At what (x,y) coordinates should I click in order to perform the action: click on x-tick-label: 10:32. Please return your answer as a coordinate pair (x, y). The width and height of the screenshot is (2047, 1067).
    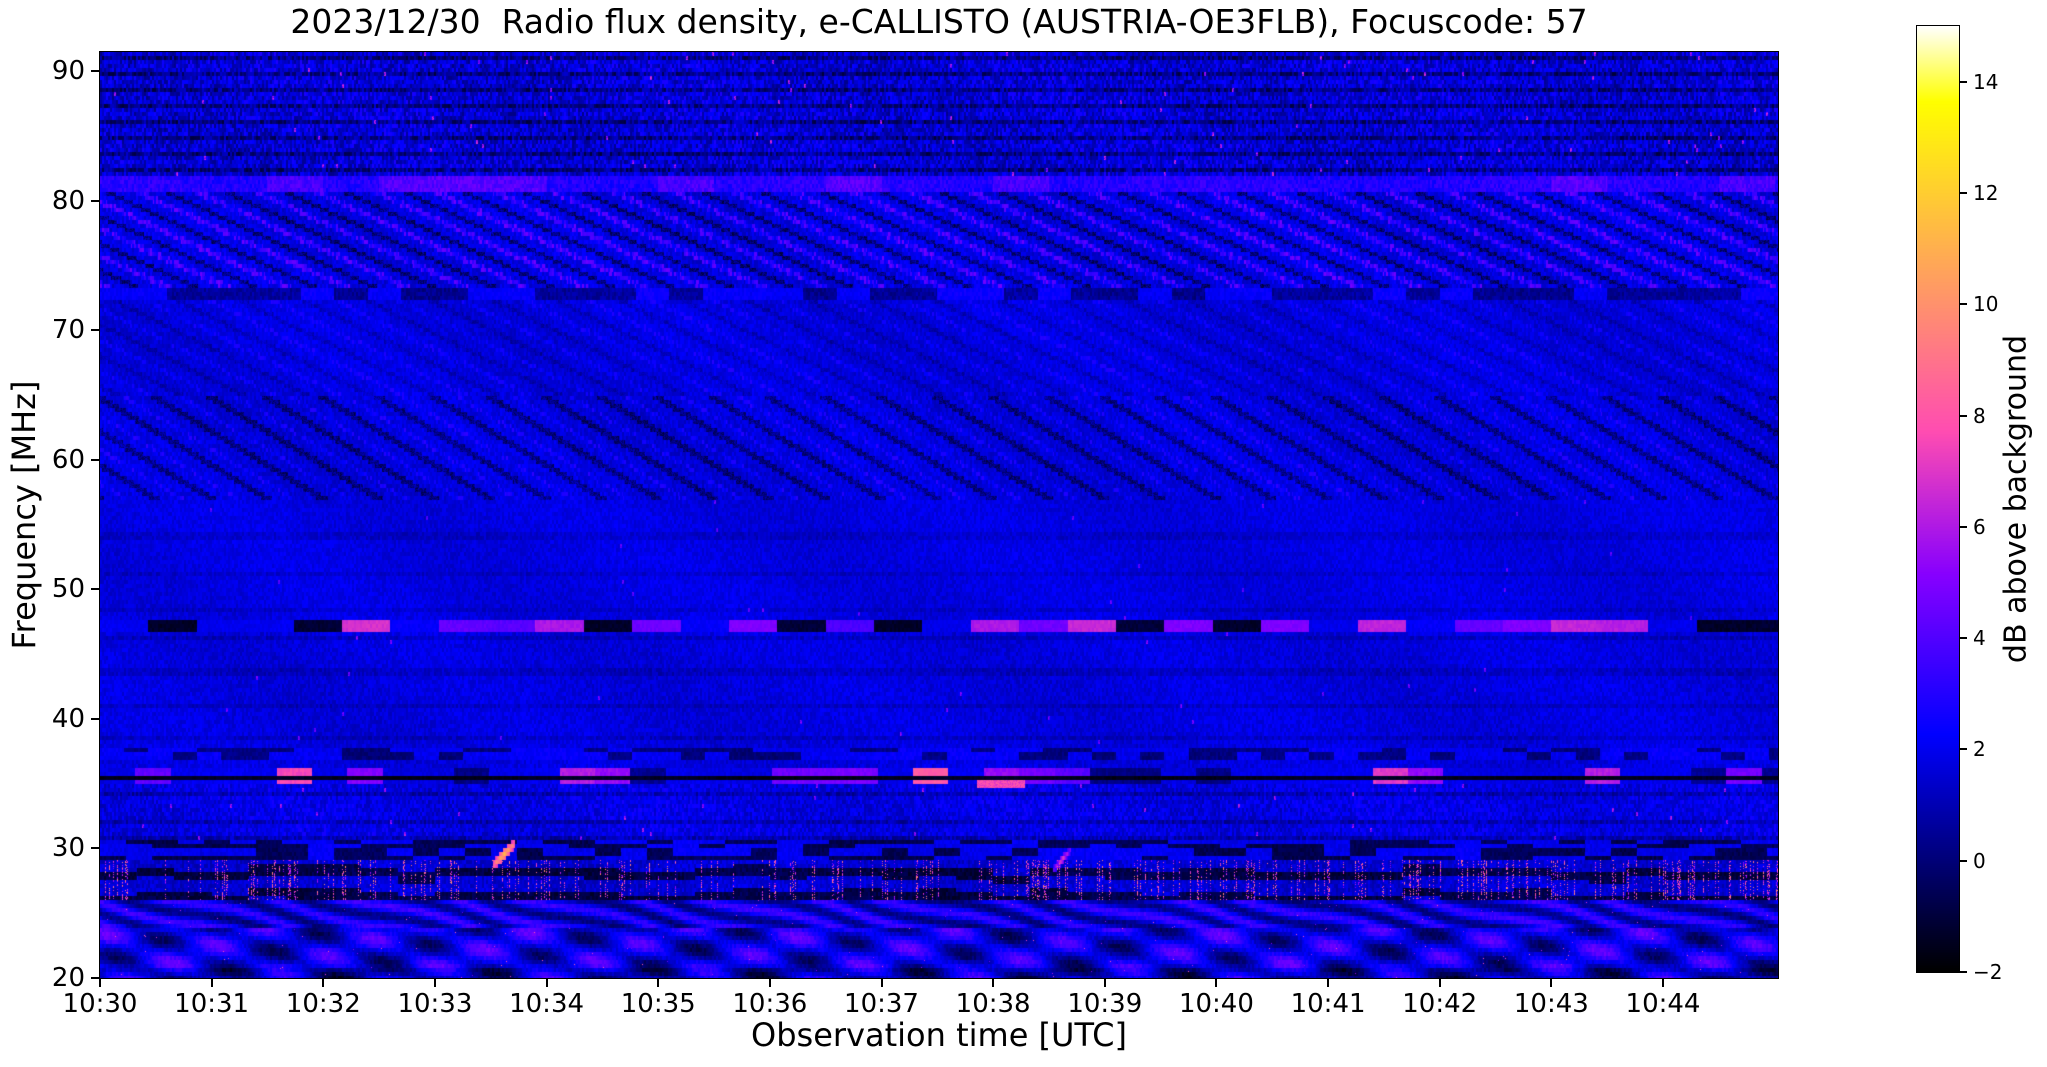
    Looking at the image, I should click on (323, 1004).